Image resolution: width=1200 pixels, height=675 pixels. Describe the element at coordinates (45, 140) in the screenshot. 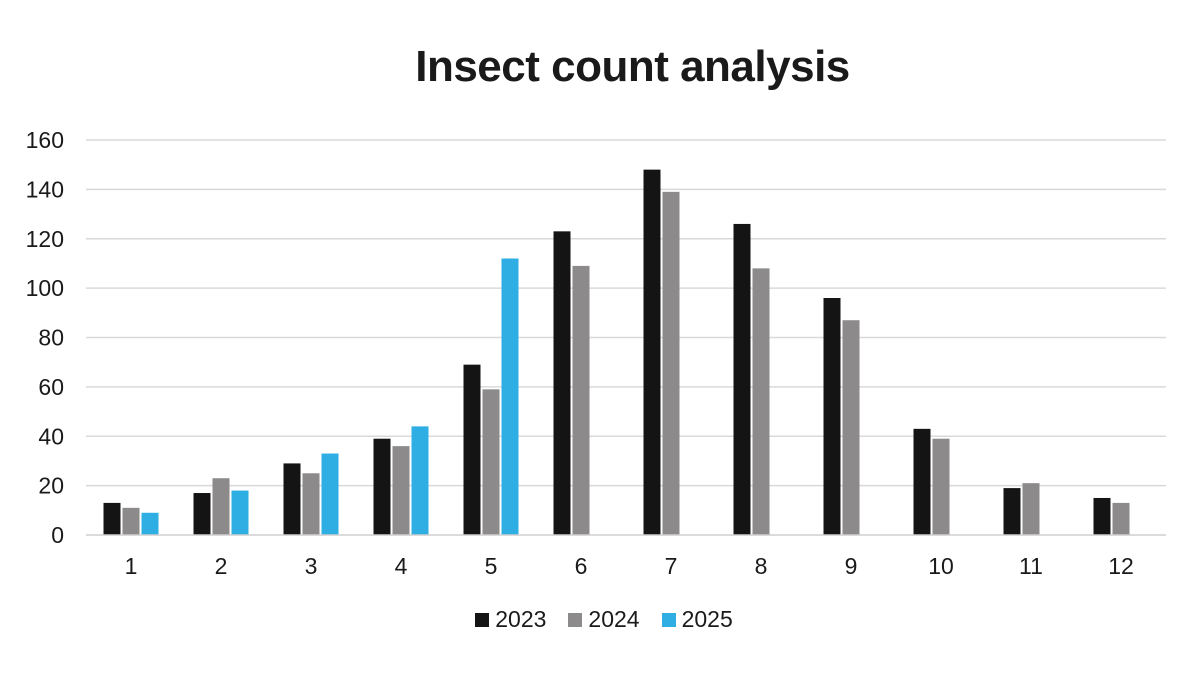

I see `y-tick-label: 160` at that location.